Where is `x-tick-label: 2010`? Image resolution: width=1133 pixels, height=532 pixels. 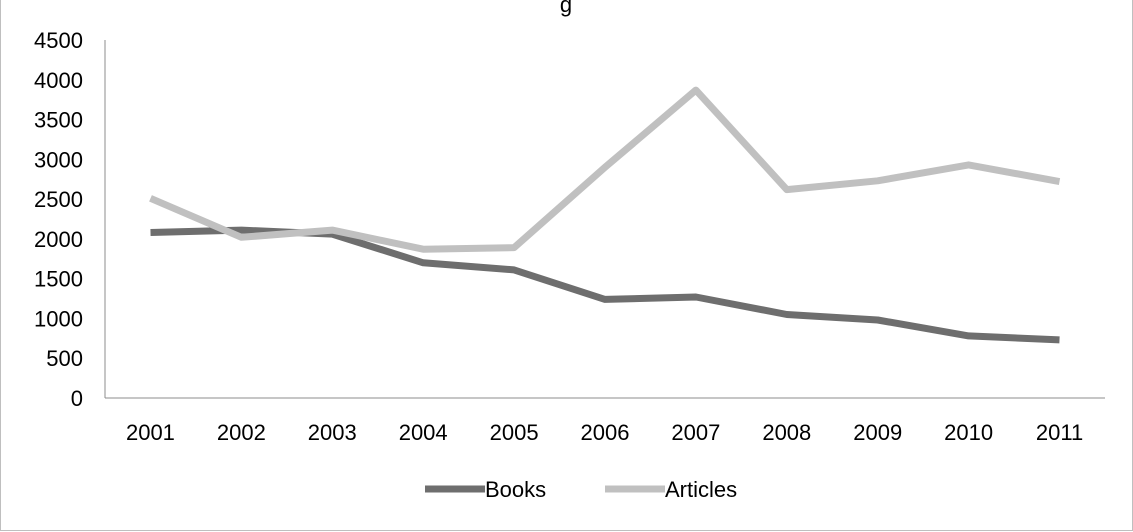 x-tick-label: 2010 is located at coordinates (968, 432).